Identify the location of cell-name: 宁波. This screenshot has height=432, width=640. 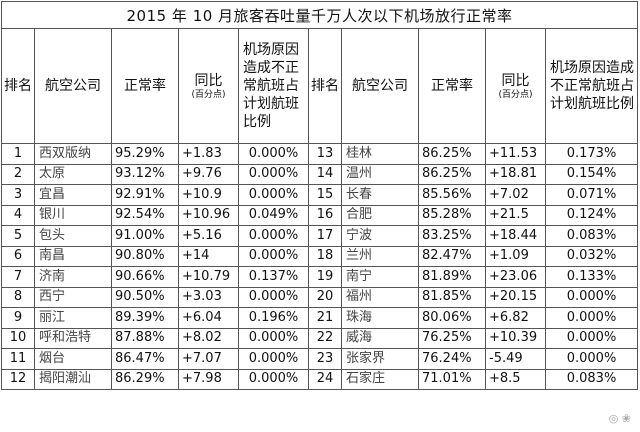
(380, 236).